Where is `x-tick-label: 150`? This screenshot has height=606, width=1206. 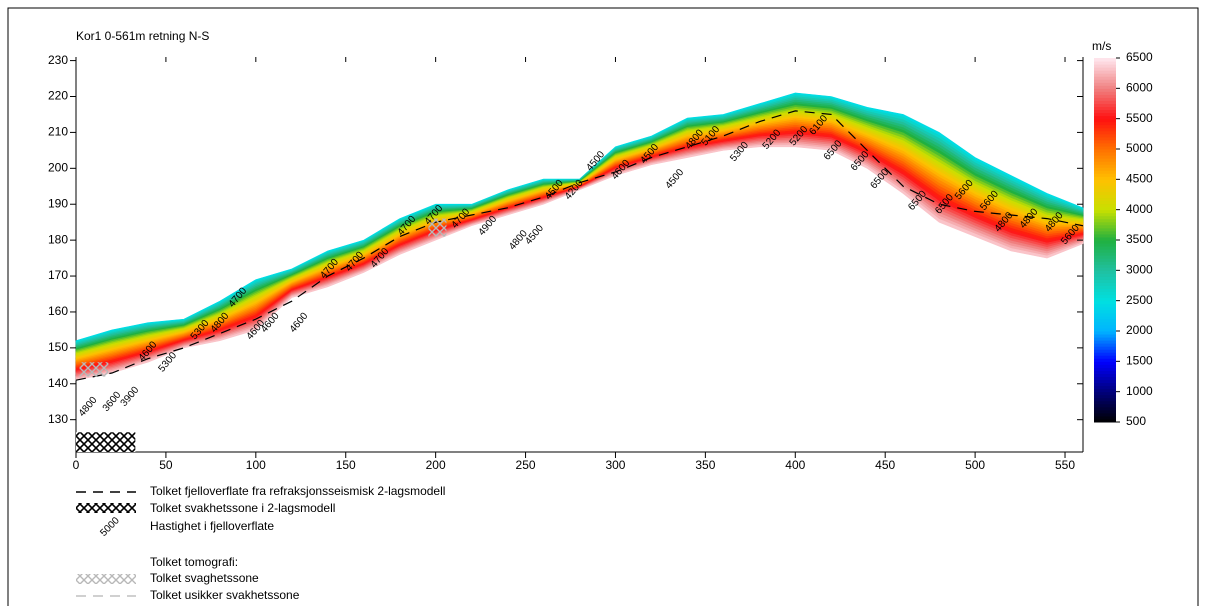 x-tick-label: 150 is located at coordinates (346, 465).